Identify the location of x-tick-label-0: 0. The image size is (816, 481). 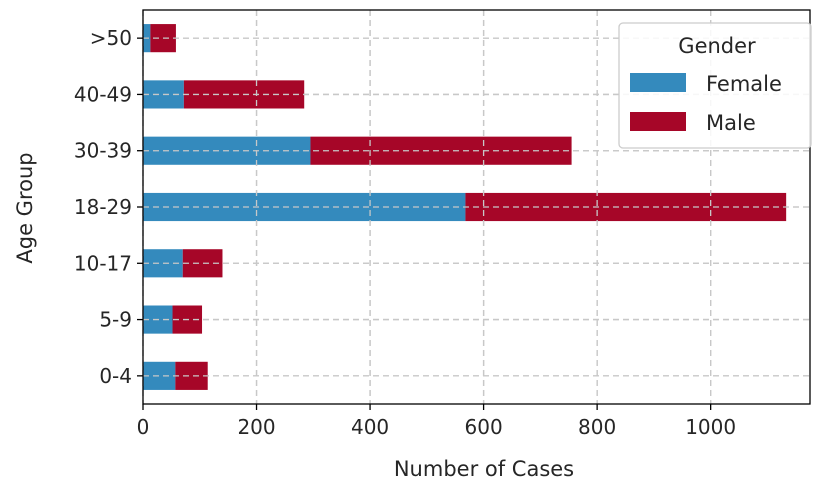
(143, 427).